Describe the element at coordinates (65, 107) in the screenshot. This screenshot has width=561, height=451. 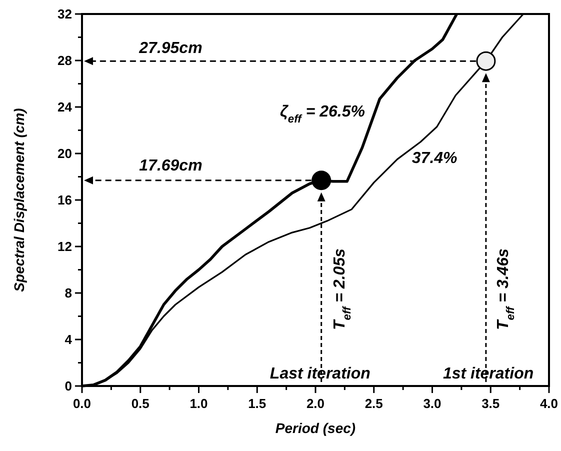
I see `y-tick-label: 24` at that location.